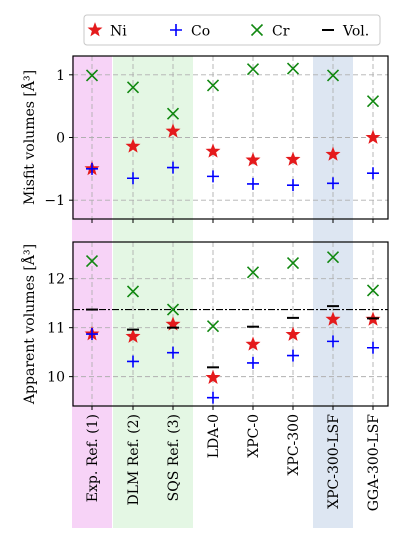 This screenshot has height=540, width=405. What do you see at coordinates (176, 30) in the screenshot?
I see `legend-marker-co` at bounding box center [176, 30].